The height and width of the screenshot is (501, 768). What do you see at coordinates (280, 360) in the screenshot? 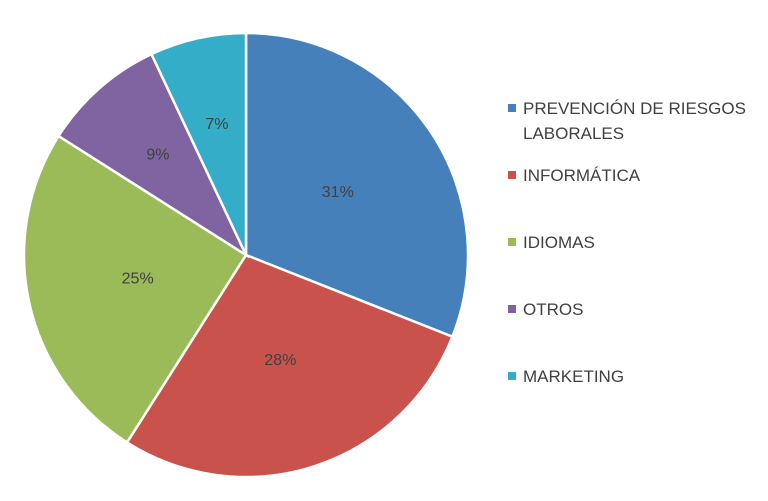
I see `value-label: 28%` at bounding box center [280, 360].